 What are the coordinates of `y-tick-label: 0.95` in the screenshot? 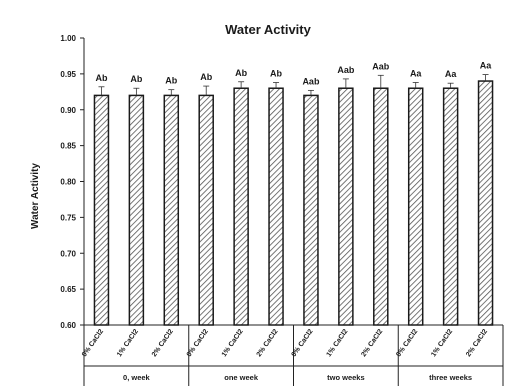 It's located at (68, 74).